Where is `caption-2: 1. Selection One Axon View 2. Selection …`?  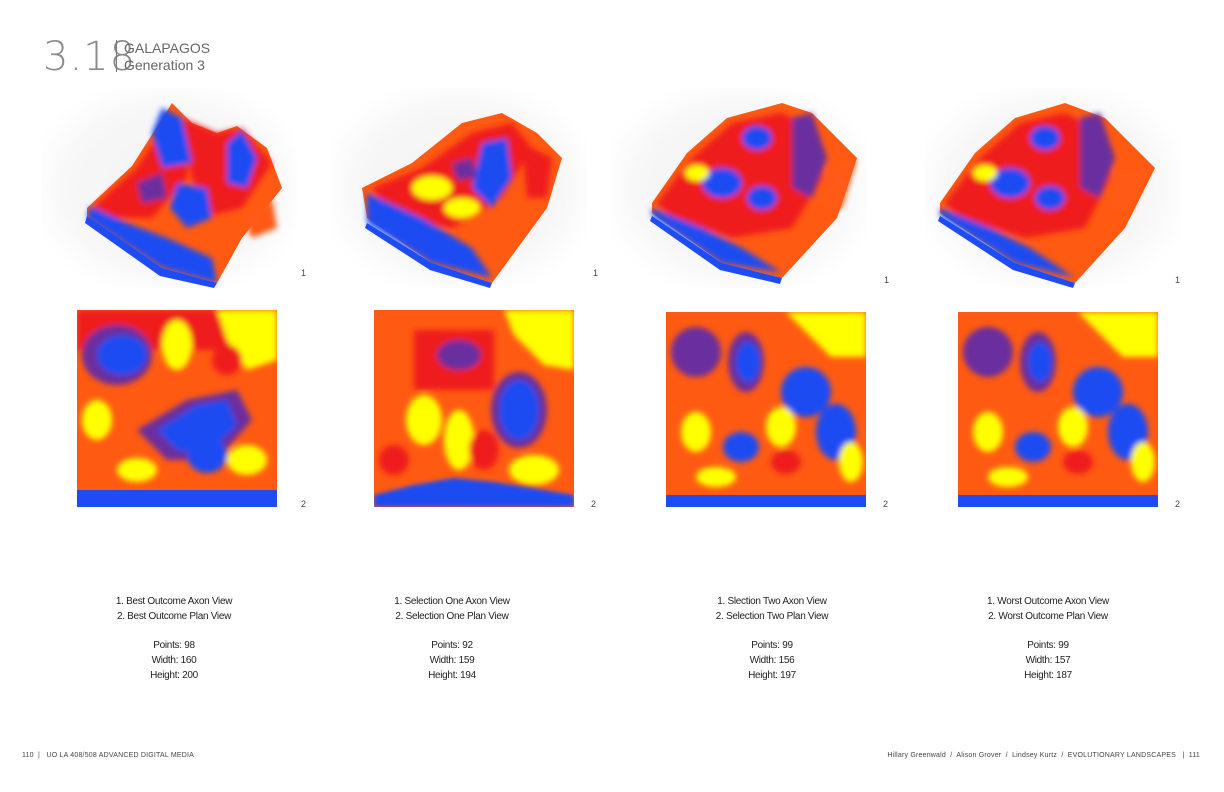 caption-2: 1. Selection One Axon View 2. Selection … is located at coordinates (452, 638).